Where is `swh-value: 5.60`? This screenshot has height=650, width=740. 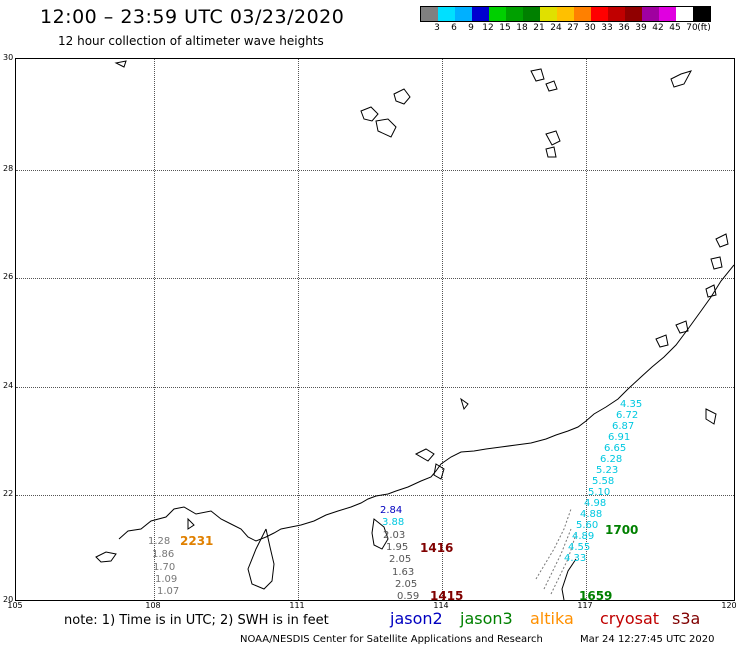 swh-value: 5.60 is located at coordinates (587, 525).